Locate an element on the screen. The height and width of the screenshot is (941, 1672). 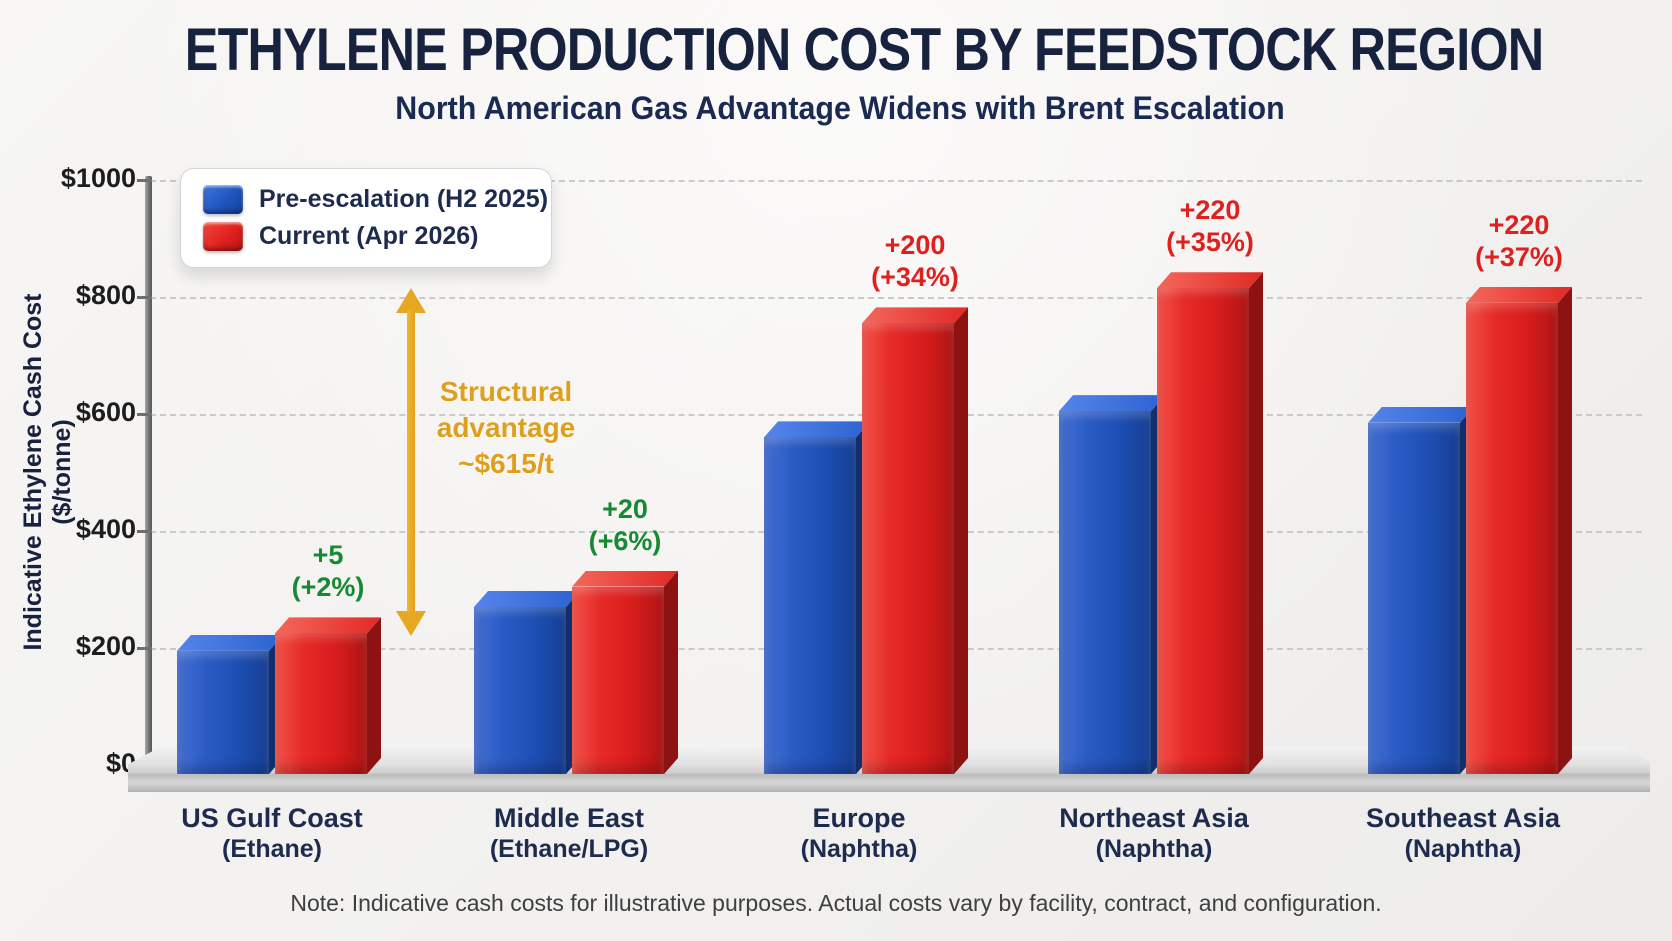
structural-advantage-line3: ~$615/t is located at coordinates (506, 463).